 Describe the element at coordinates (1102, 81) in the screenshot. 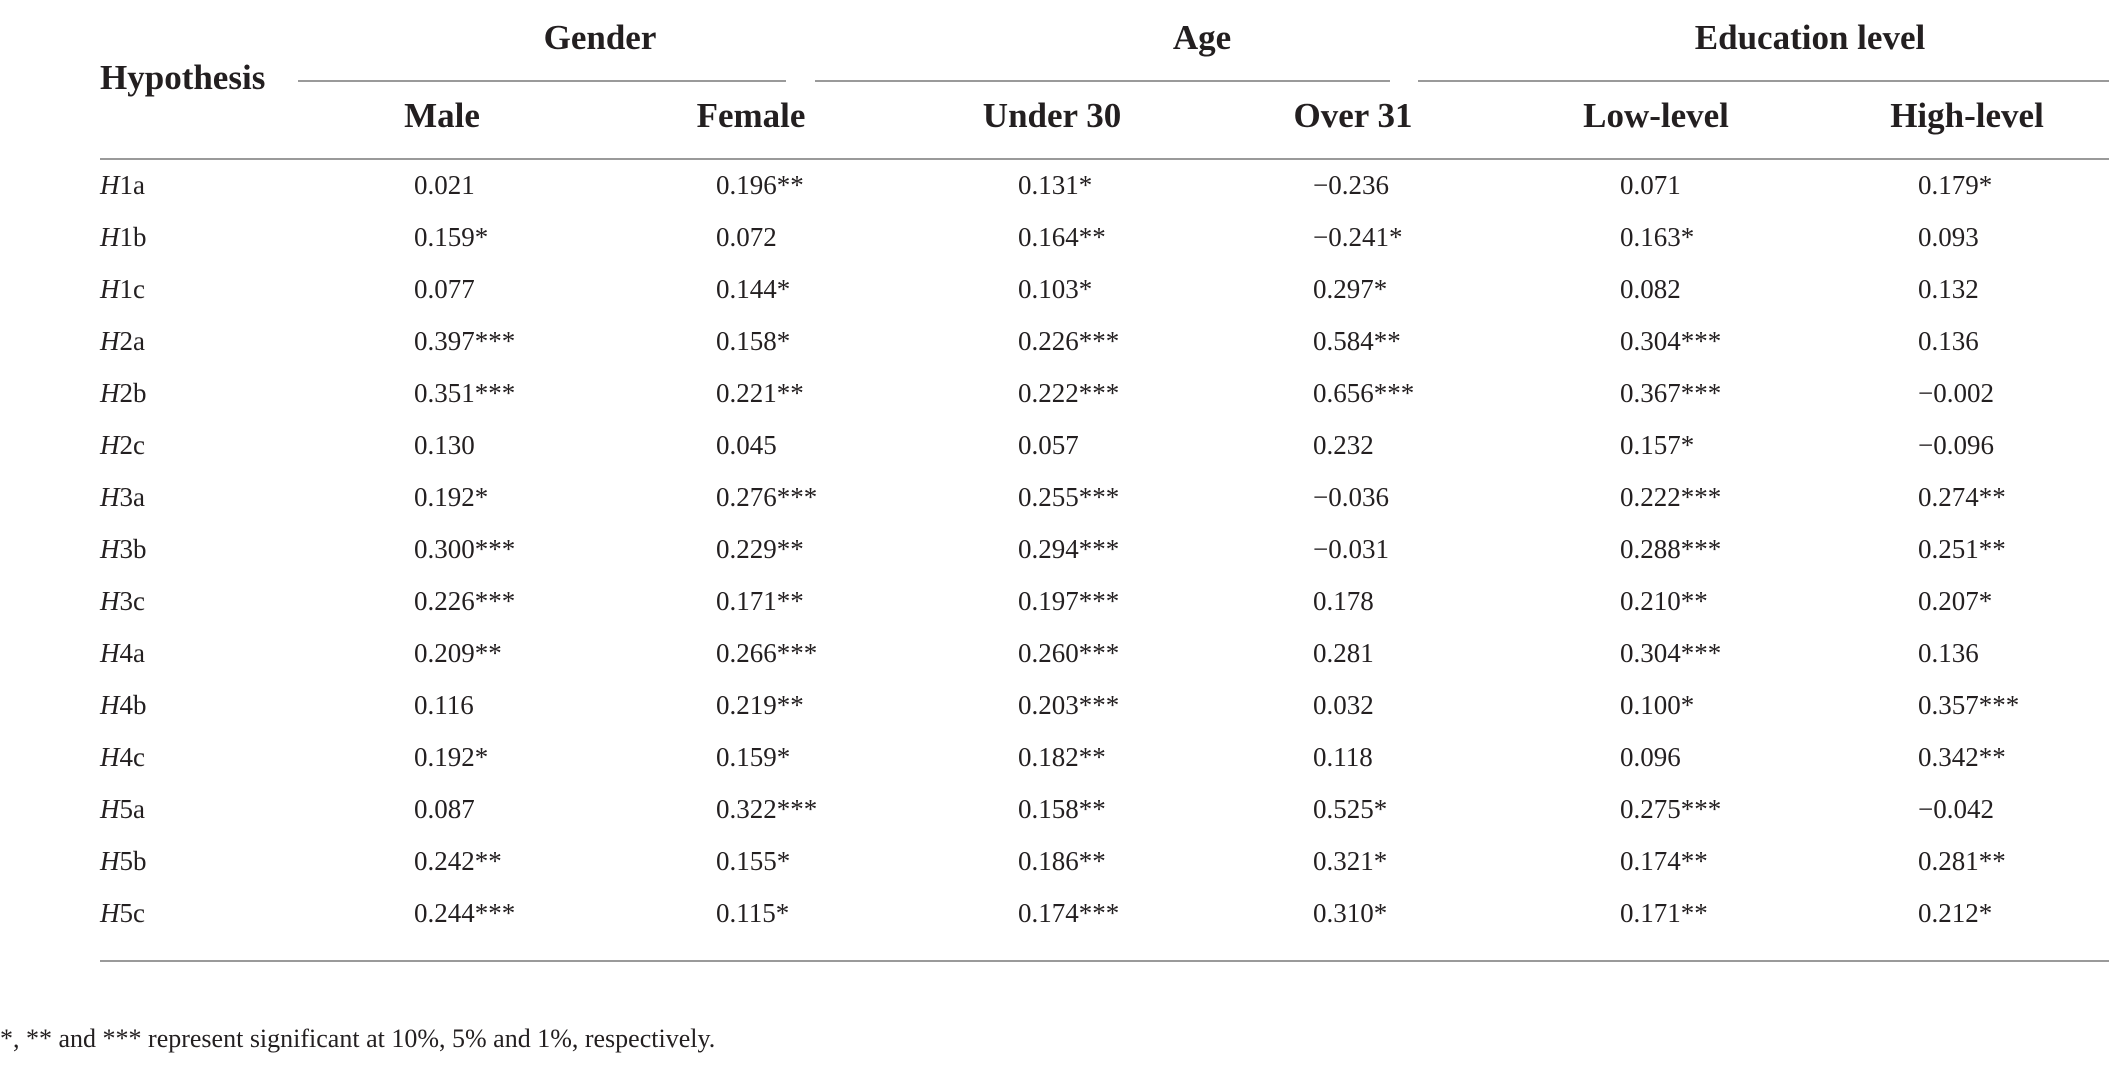

I see `group-rule-age` at that location.